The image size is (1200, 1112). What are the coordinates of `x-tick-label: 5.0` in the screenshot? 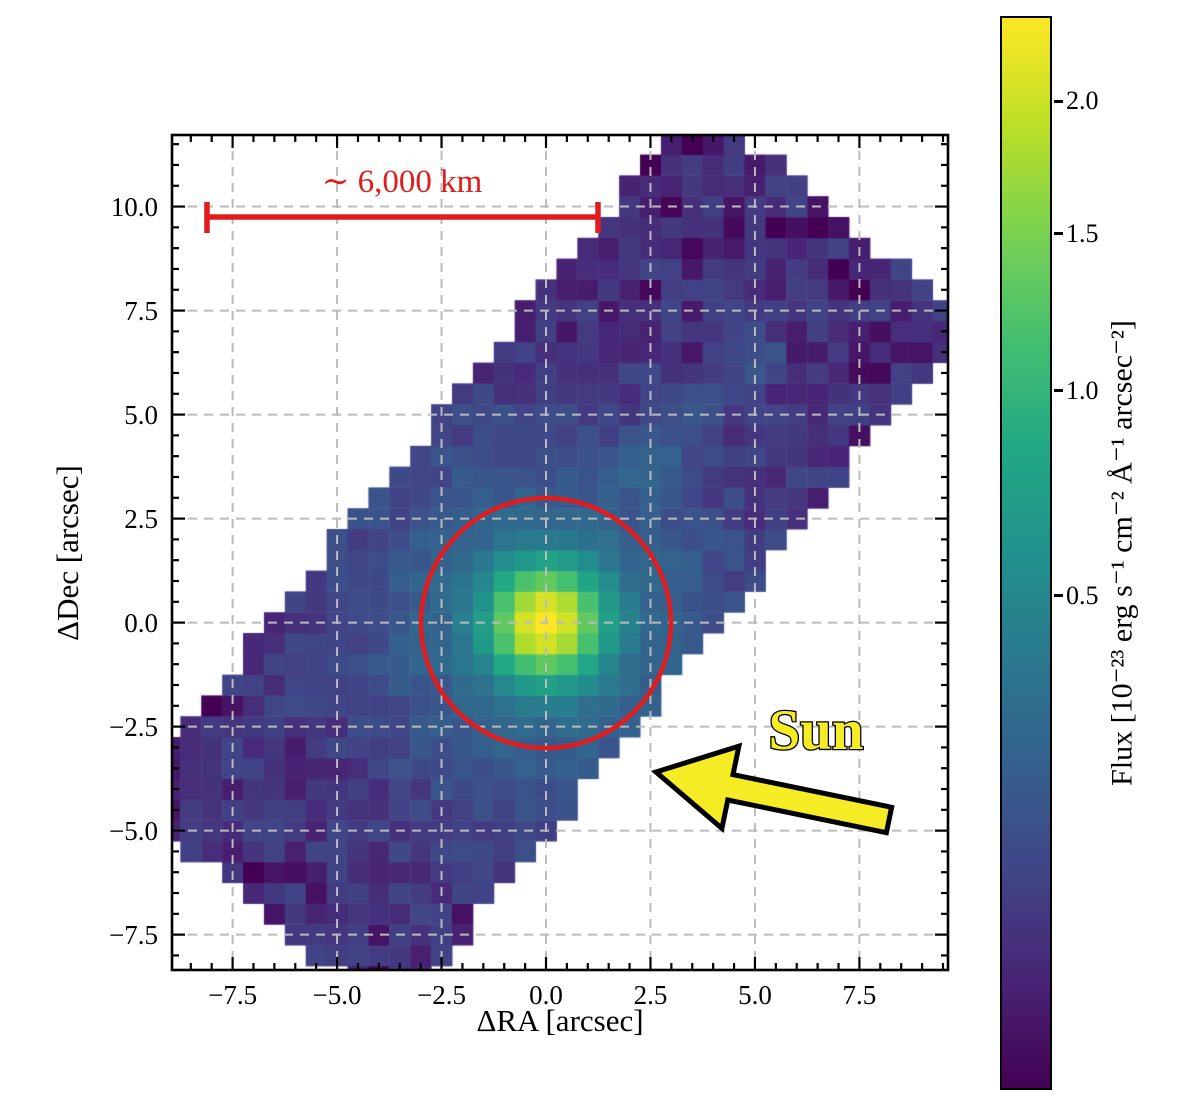 It's located at (755, 995).